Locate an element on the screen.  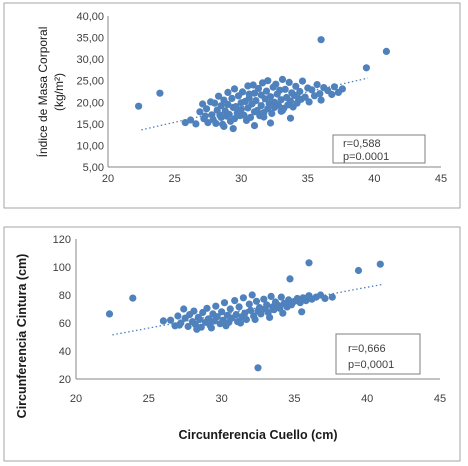
x-tick-label: 30 is located at coordinates (221, 399).